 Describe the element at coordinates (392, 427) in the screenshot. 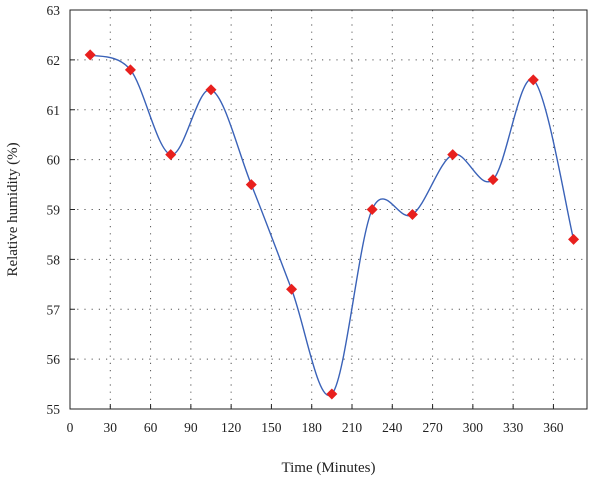

I see `x-tick-label: 240` at that location.